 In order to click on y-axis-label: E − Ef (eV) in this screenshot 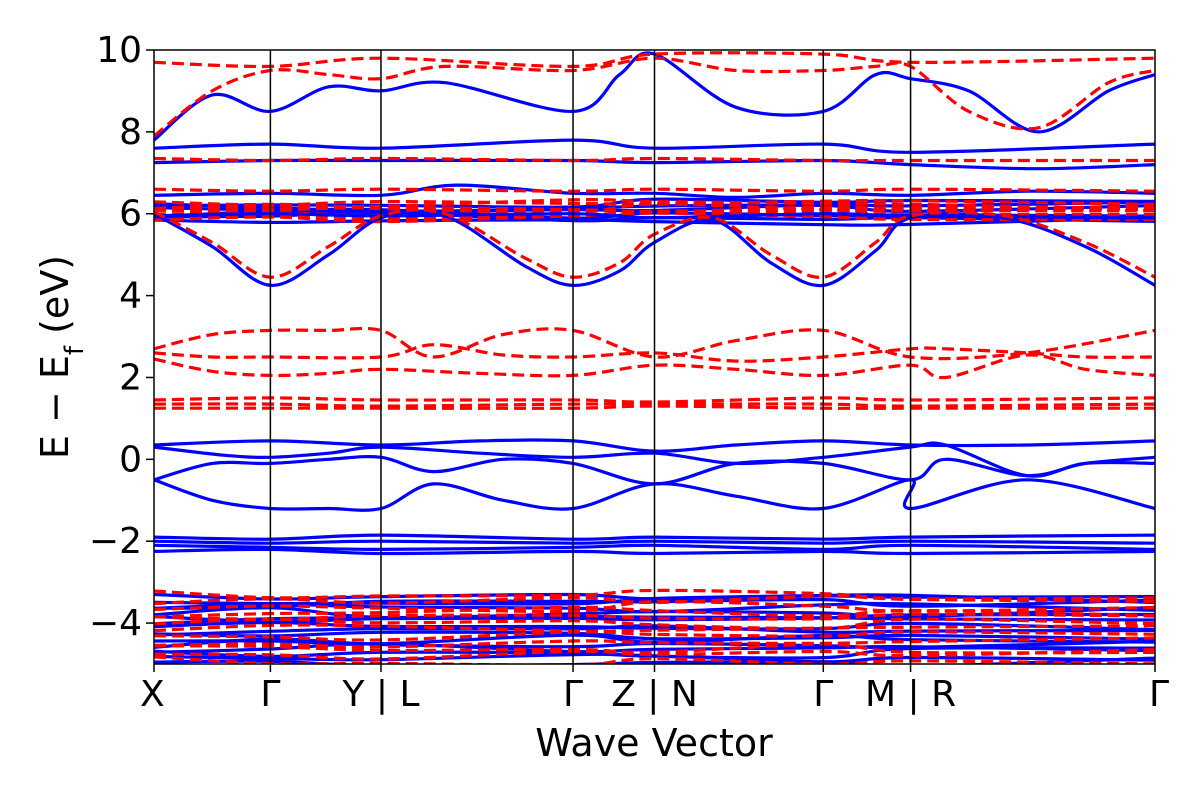, I will do `click(61, 357)`.